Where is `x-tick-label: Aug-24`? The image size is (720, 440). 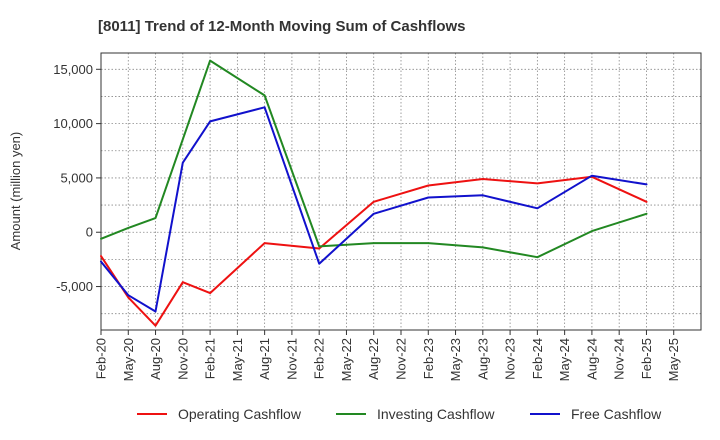
x-tick-label: Aug-24 is located at coordinates (591, 359).